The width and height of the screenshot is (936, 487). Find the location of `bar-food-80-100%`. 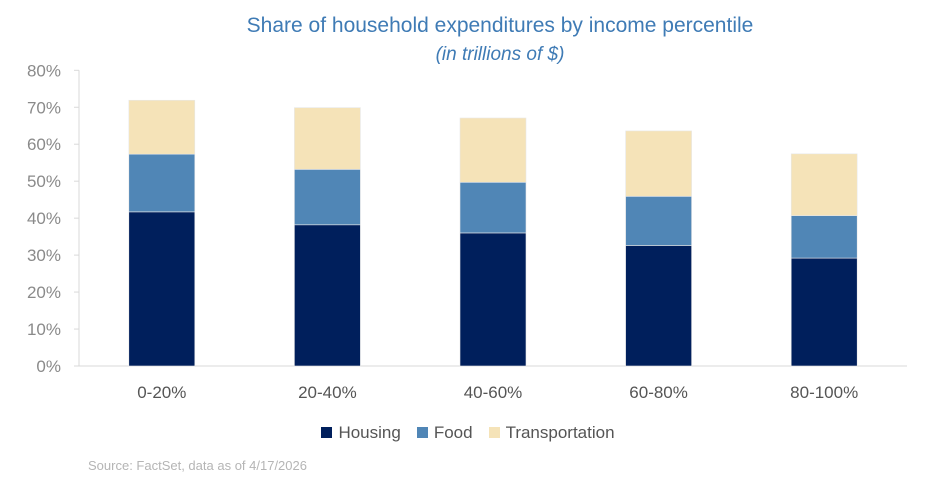

bar-food-80-100% is located at coordinates (824, 237).